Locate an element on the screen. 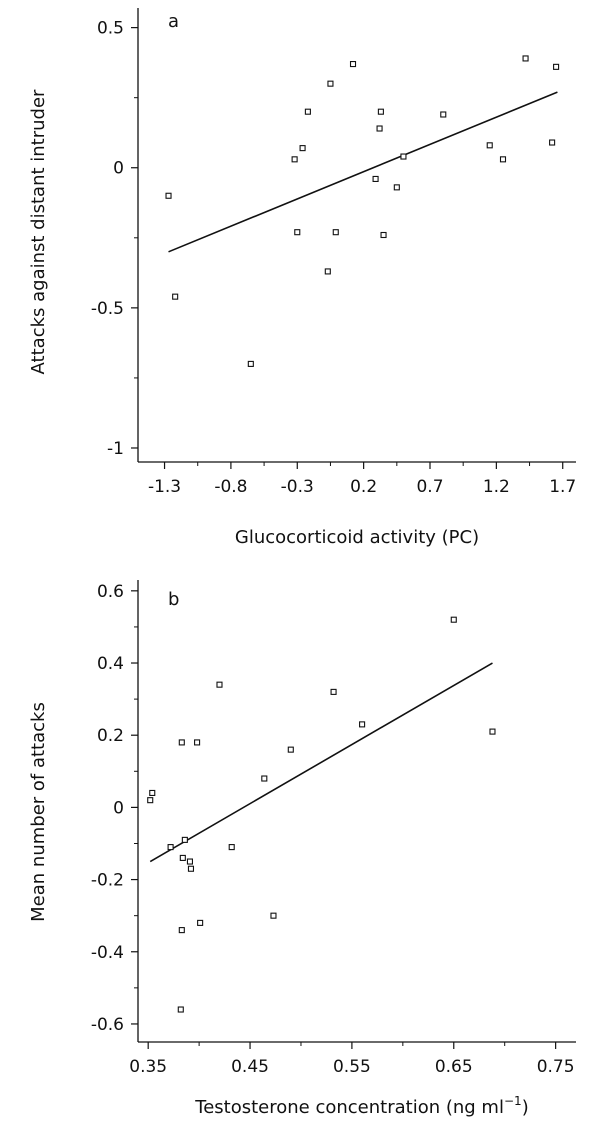 The image size is (608, 1124). panel-b-x-tick-label: 0.65 is located at coordinates (454, 1067).